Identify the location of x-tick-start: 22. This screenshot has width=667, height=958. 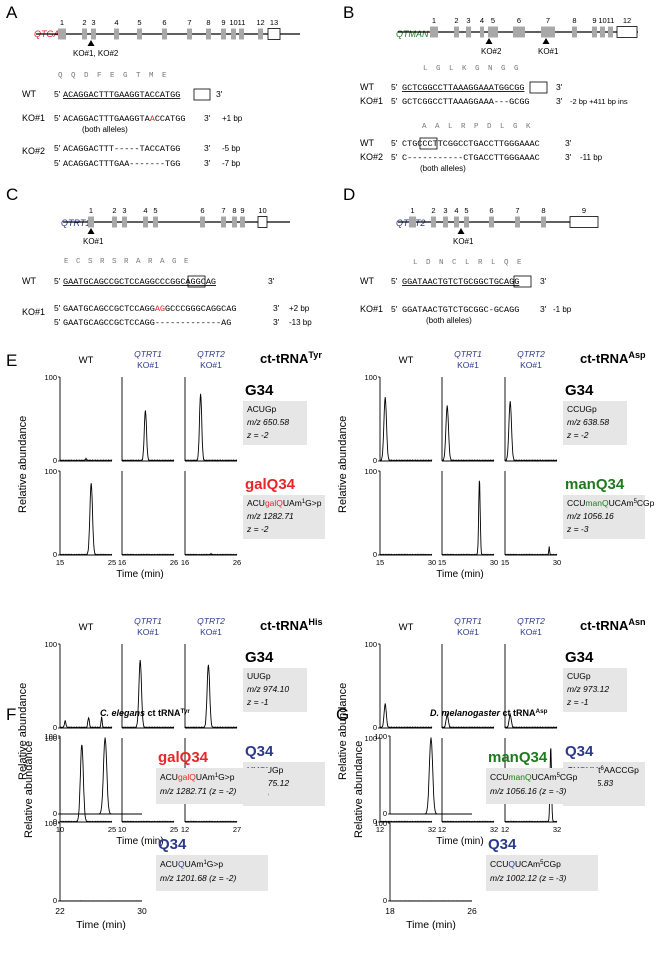
(60, 911).